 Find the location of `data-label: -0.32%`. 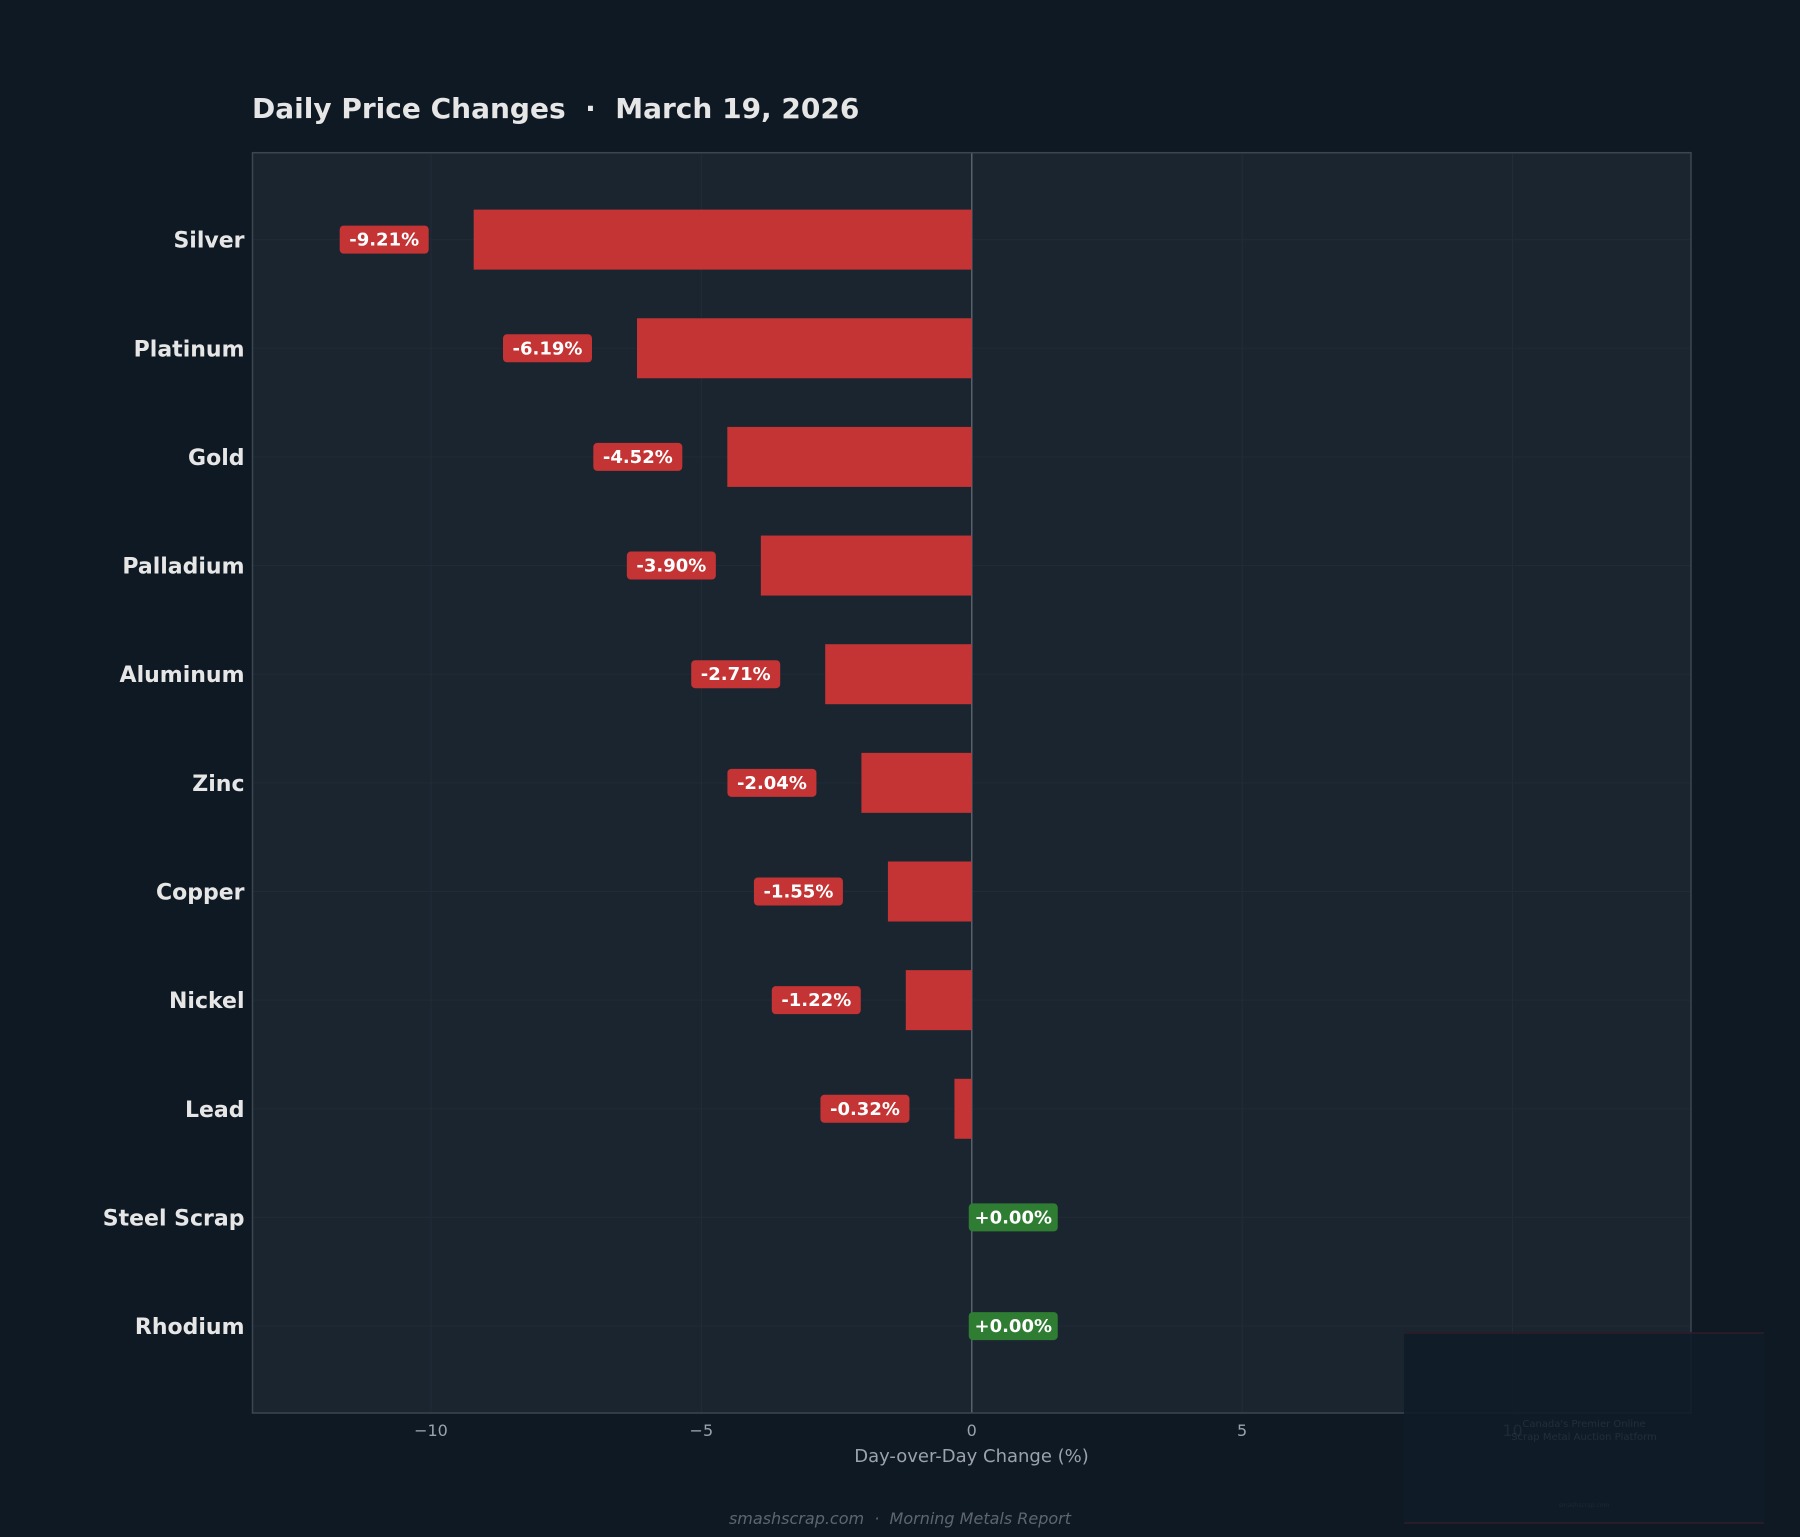

data-label: -0.32% is located at coordinates (865, 1109).